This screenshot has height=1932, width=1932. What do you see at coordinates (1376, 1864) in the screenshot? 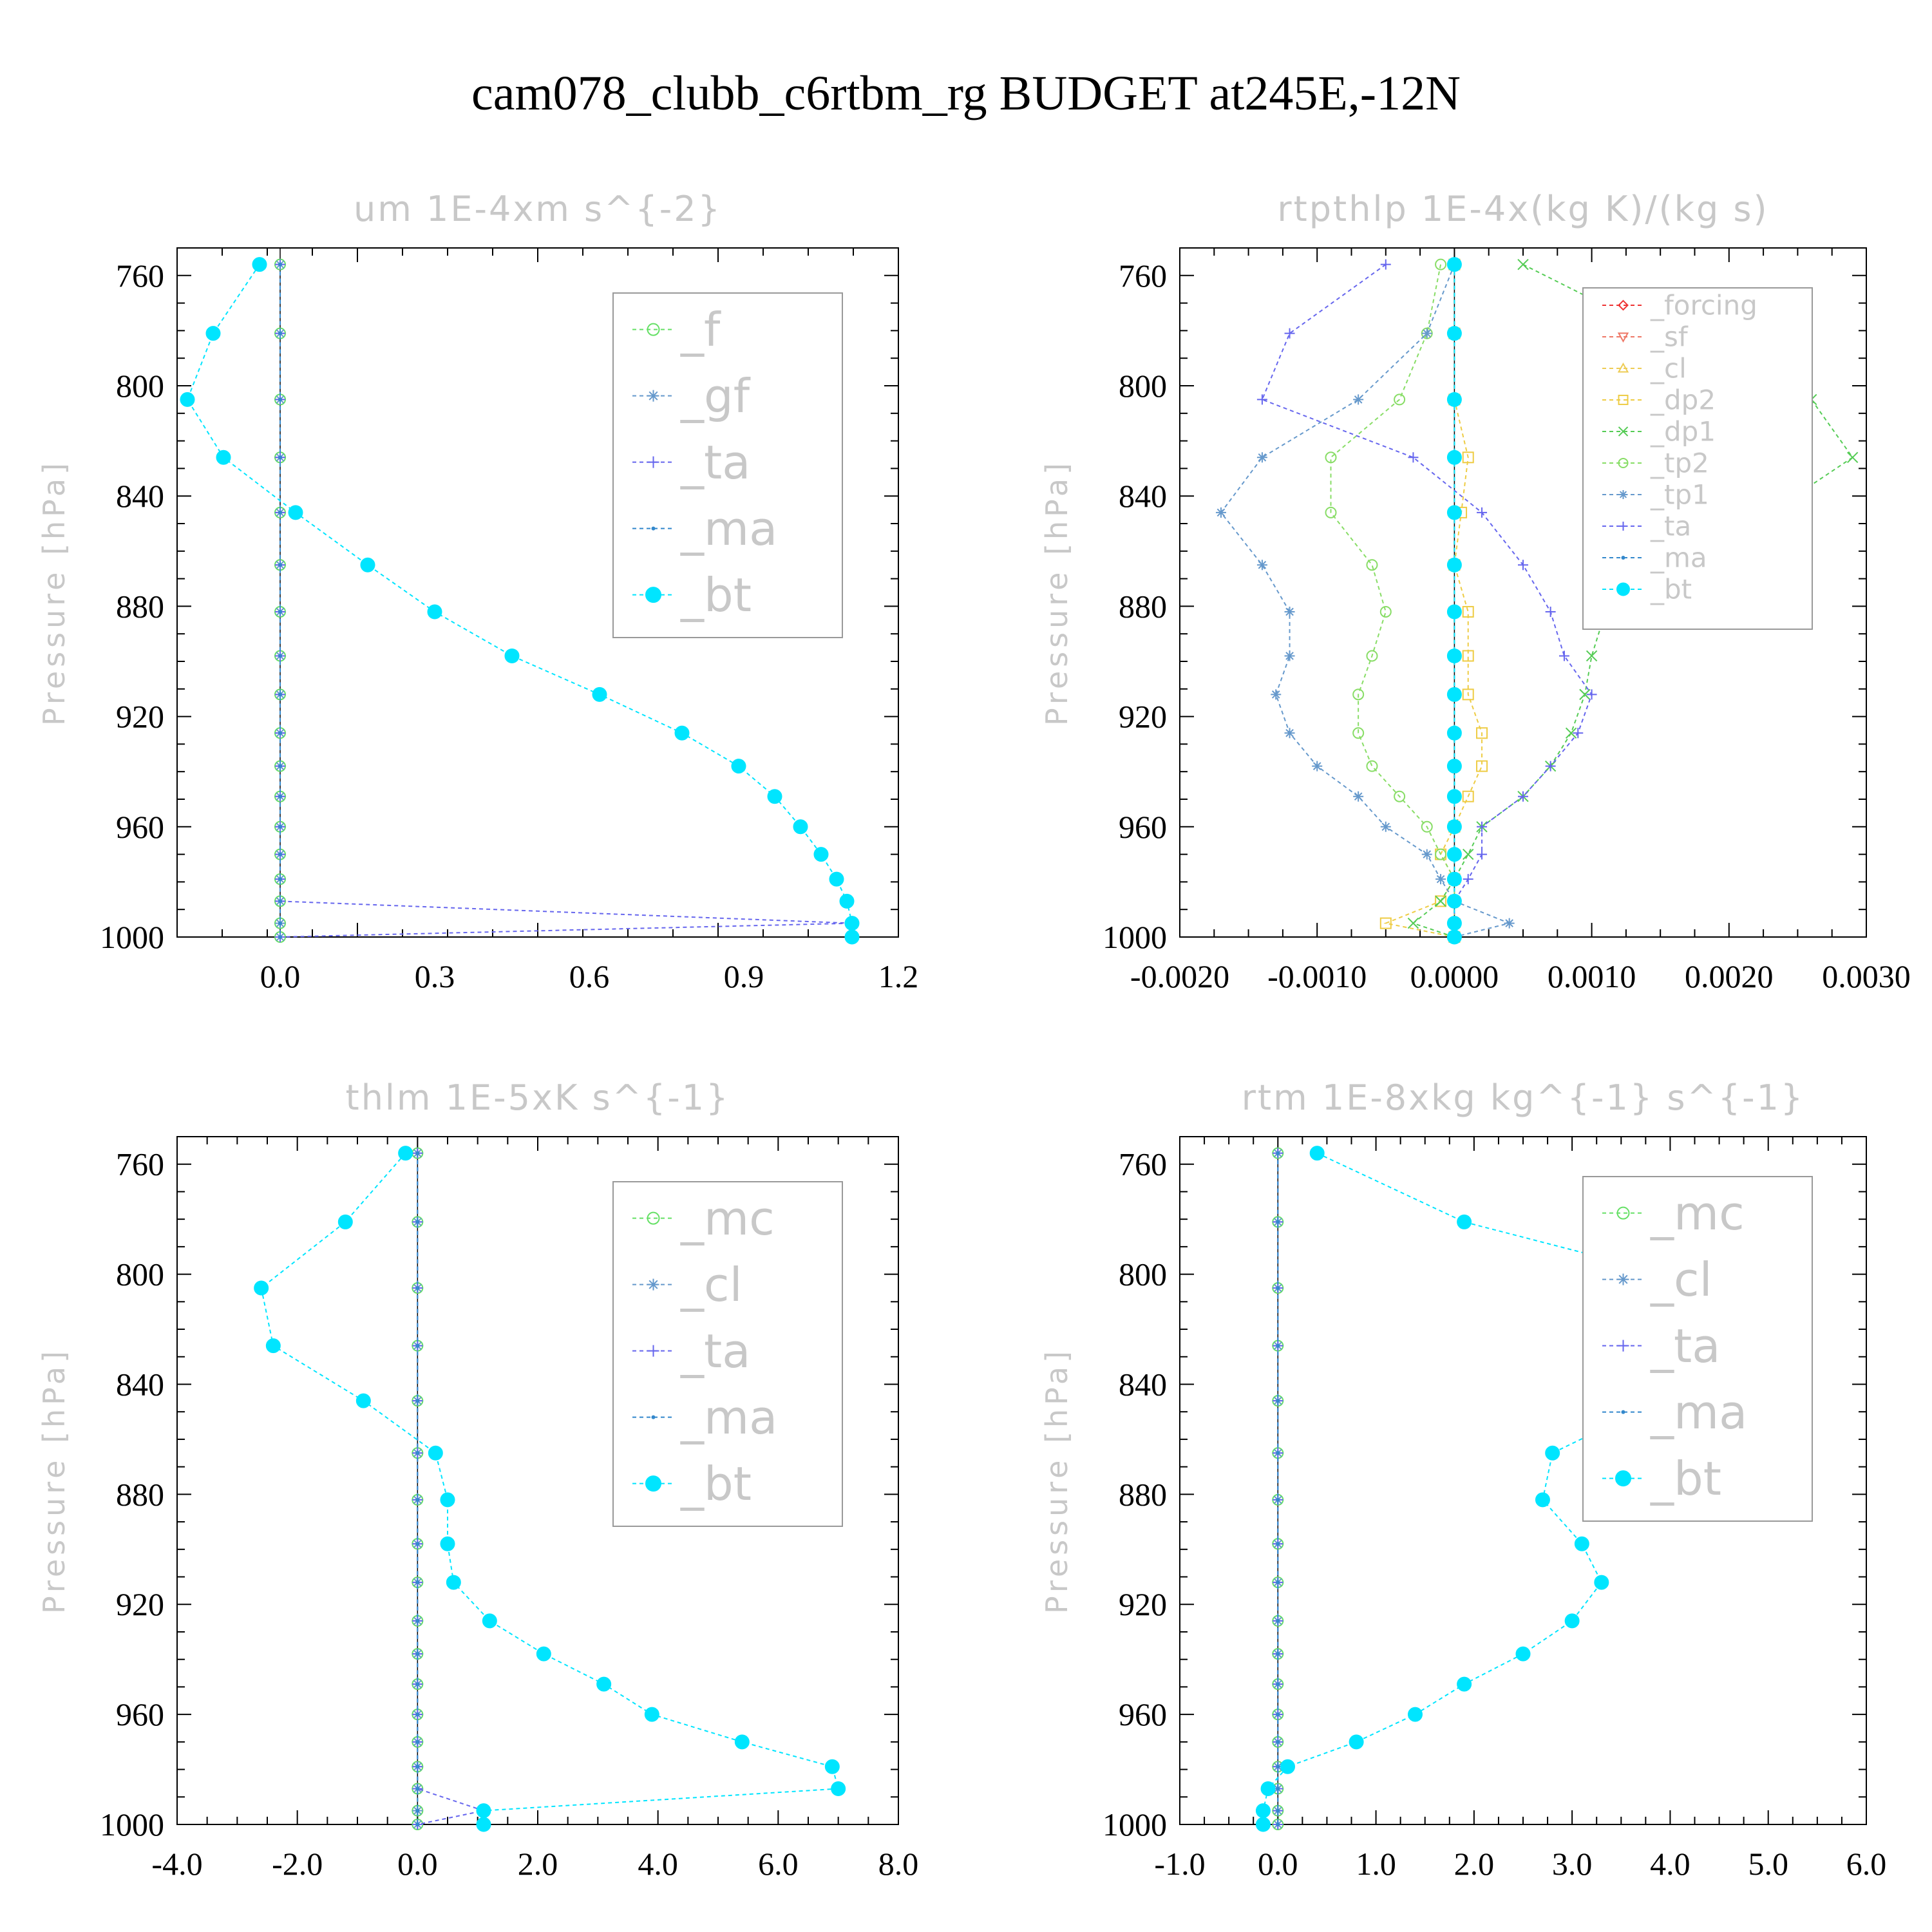
I see `x-tick-label: 1.0` at bounding box center [1376, 1864].